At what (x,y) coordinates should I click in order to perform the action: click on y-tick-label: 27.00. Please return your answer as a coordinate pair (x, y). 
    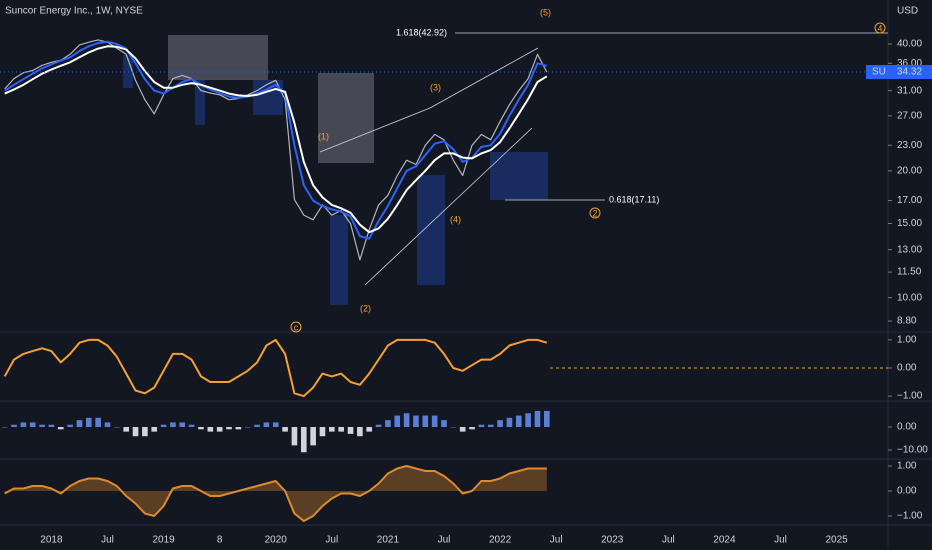
    Looking at the image, I should click on (909, 116).